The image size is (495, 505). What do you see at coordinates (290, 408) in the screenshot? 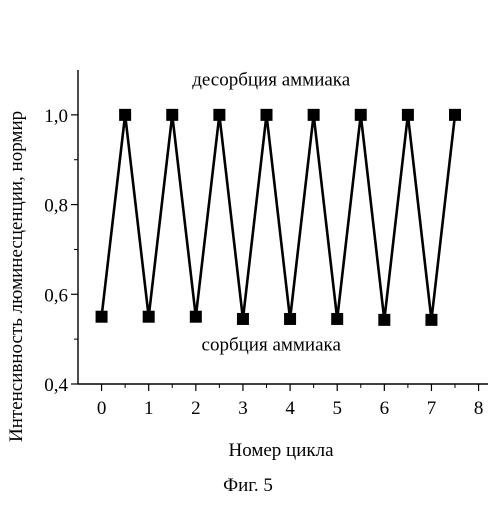
I see `x-tick-label: 4` at bounding box center [290, 408].